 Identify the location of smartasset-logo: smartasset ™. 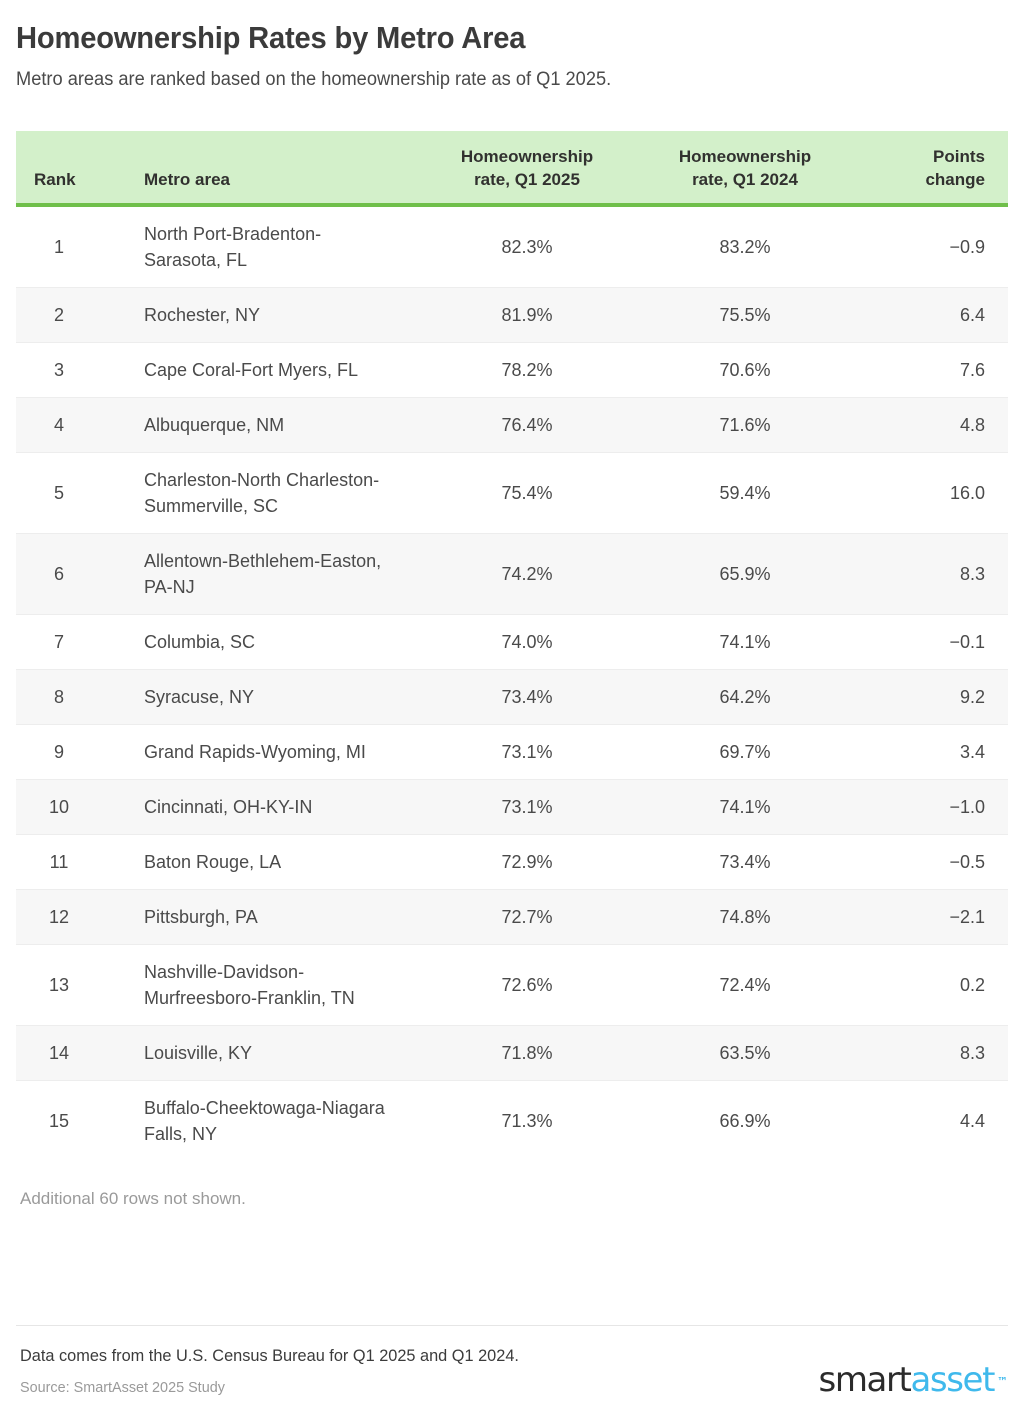
(914, 1380).